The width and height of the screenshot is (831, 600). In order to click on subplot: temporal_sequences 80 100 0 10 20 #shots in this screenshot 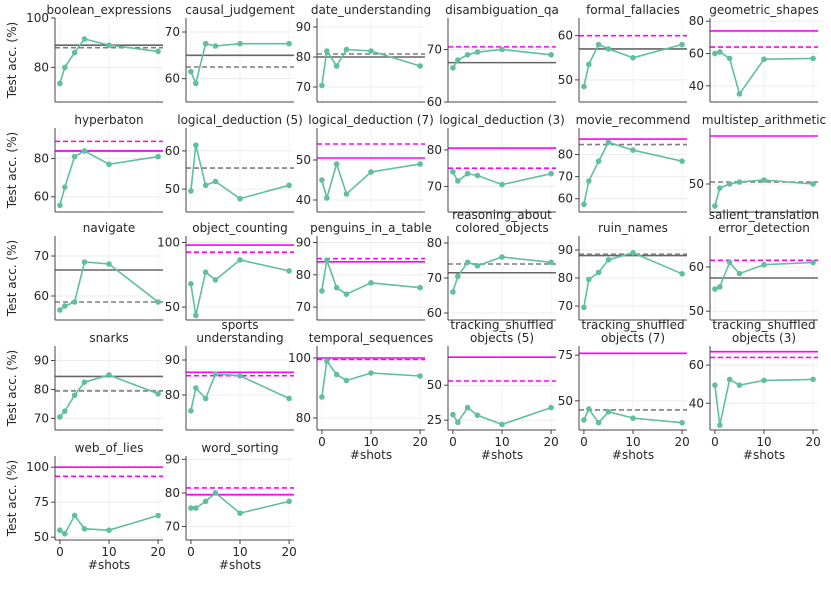, I will do `click(360, 396)`.